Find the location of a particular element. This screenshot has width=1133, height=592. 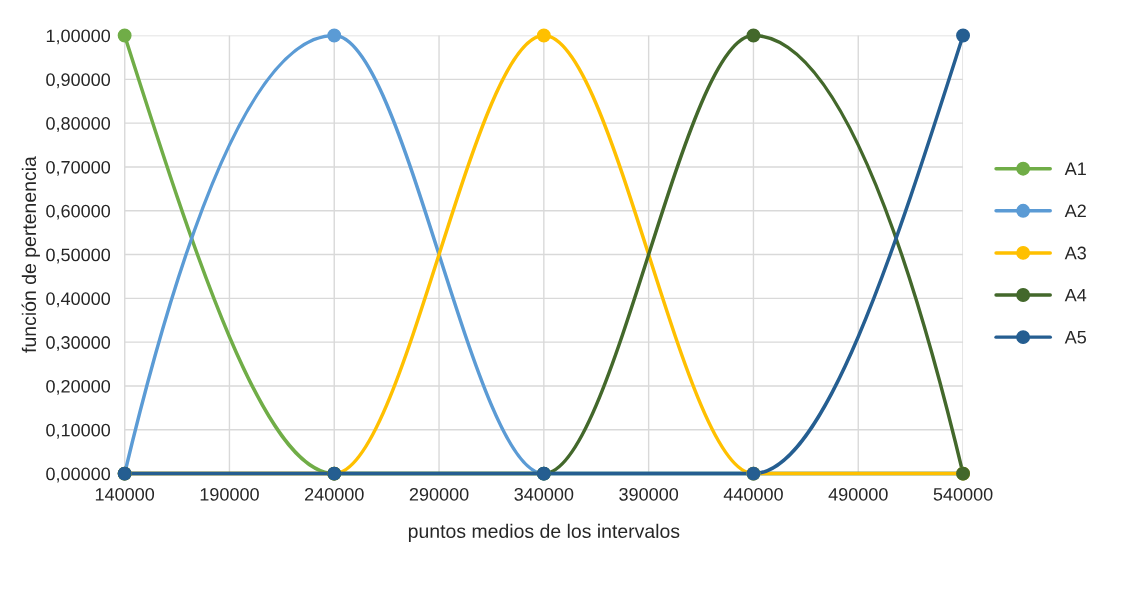

y-tick-label: 0,70000 is located at coordinates (78, 168).